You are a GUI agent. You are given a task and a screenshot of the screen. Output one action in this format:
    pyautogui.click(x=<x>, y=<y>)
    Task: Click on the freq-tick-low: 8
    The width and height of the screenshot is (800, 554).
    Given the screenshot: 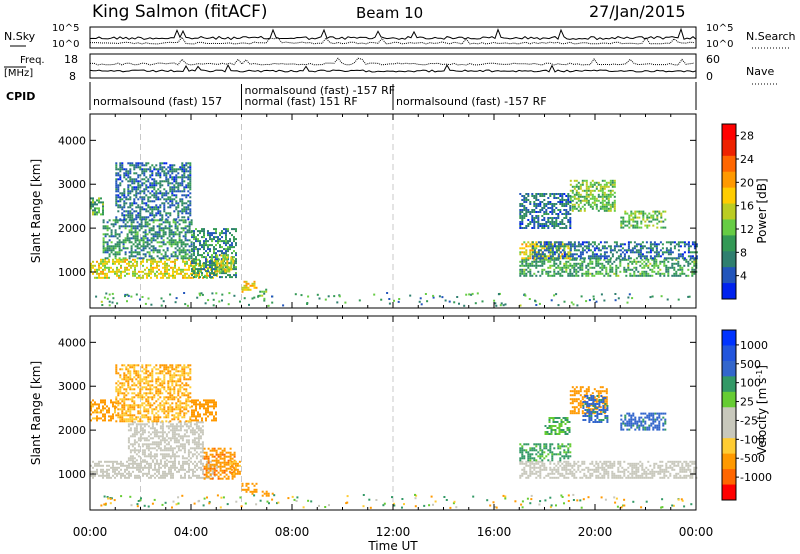 What is the action you would take?
    pyautogui.click(x=72, y=76)
    